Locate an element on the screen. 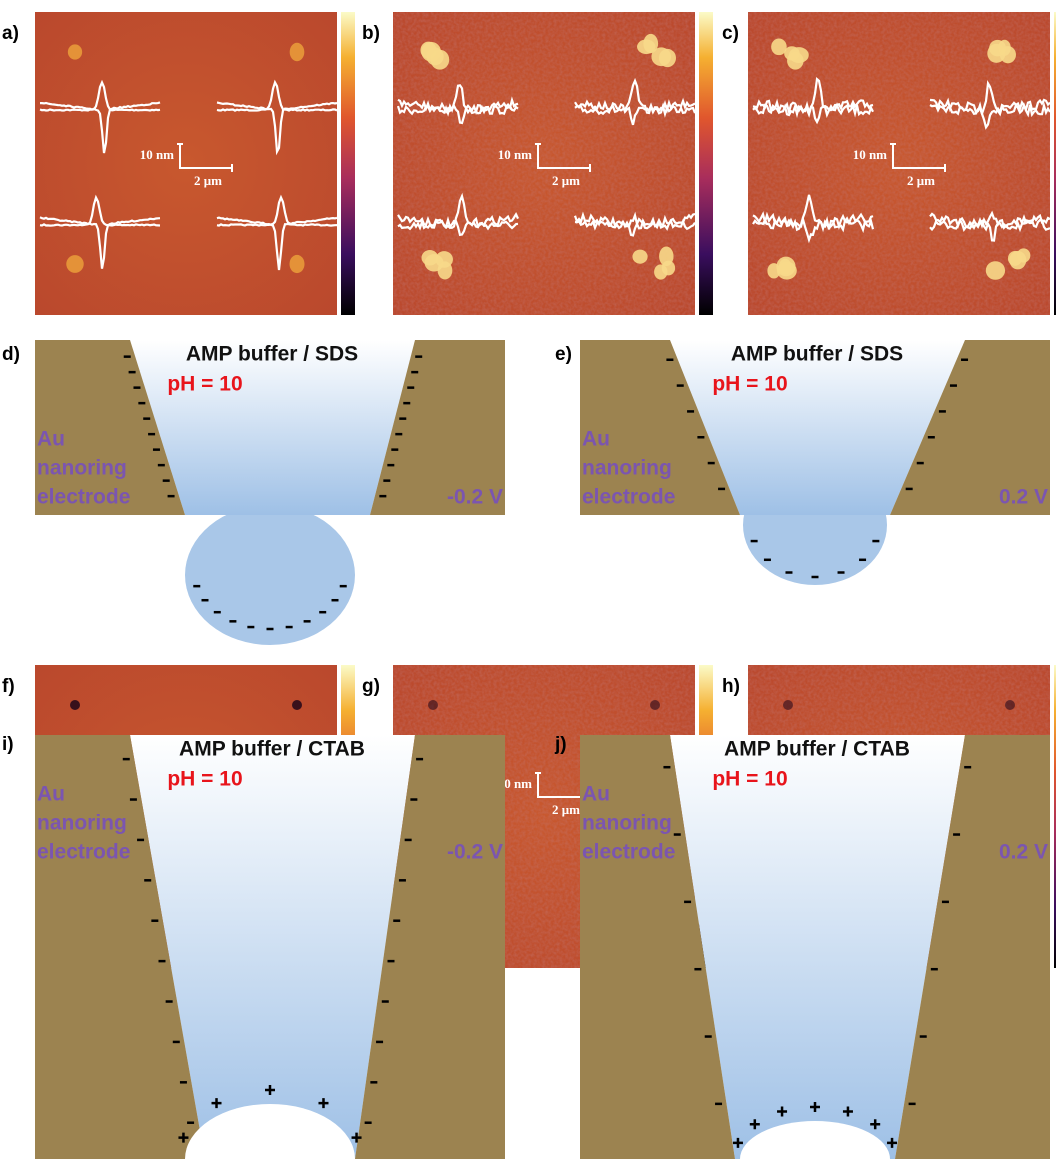 This screenshot has width=1056, height=1159. panel-label: i) is located at coordinates (8, 744).